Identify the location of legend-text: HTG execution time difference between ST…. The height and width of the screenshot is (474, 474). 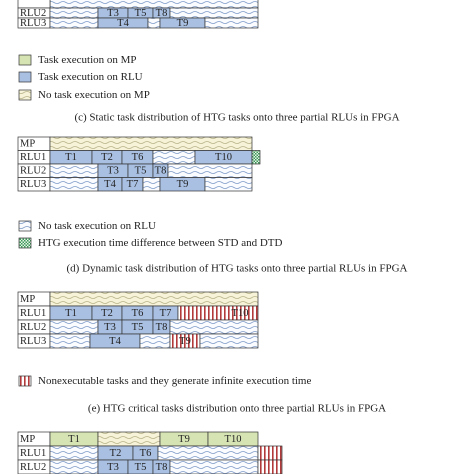
(160, 243).